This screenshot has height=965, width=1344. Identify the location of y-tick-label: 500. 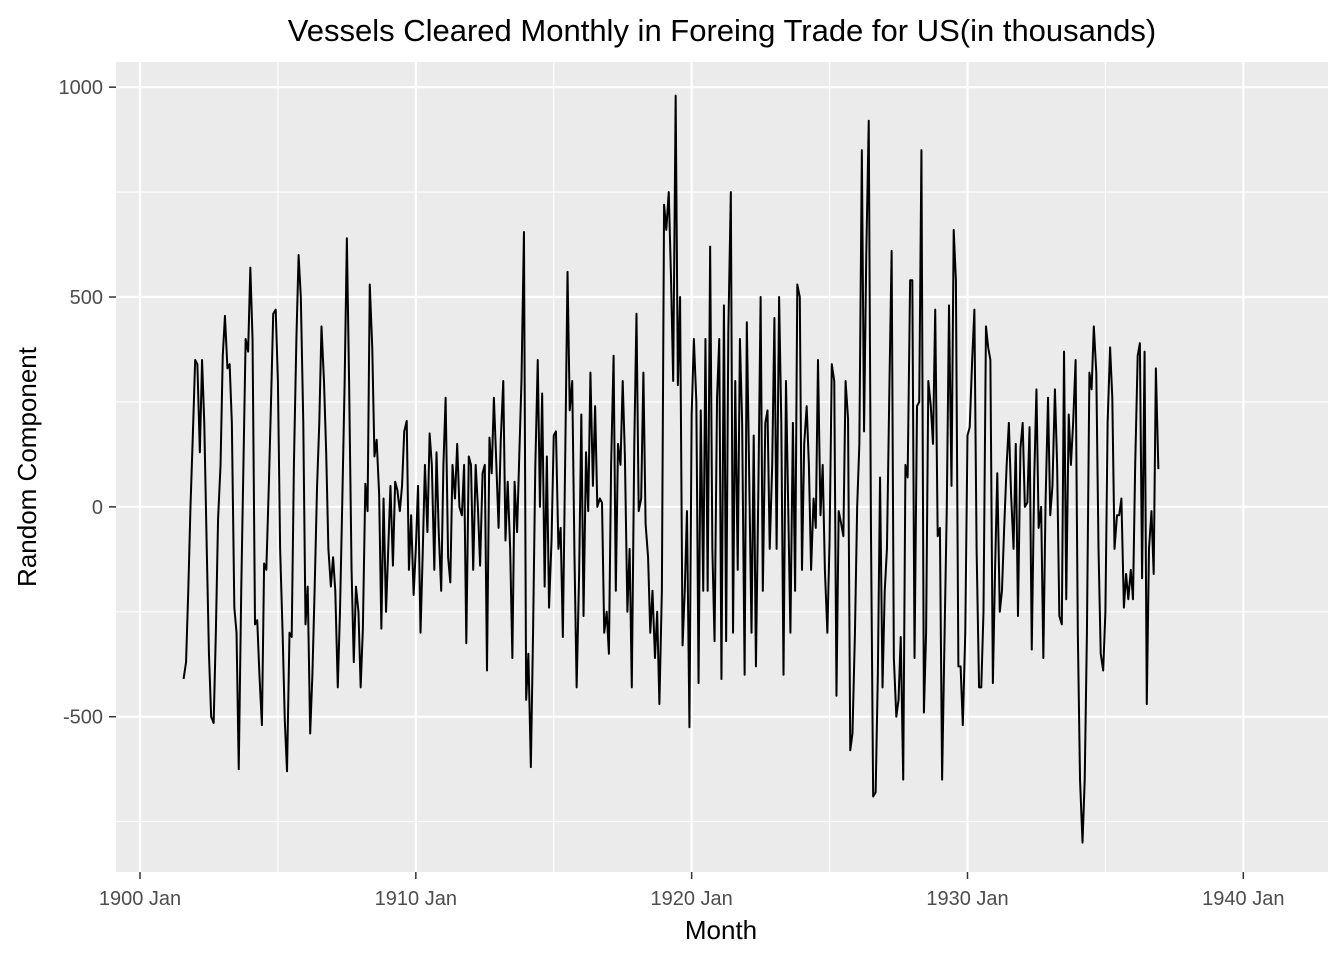
(86, 298).